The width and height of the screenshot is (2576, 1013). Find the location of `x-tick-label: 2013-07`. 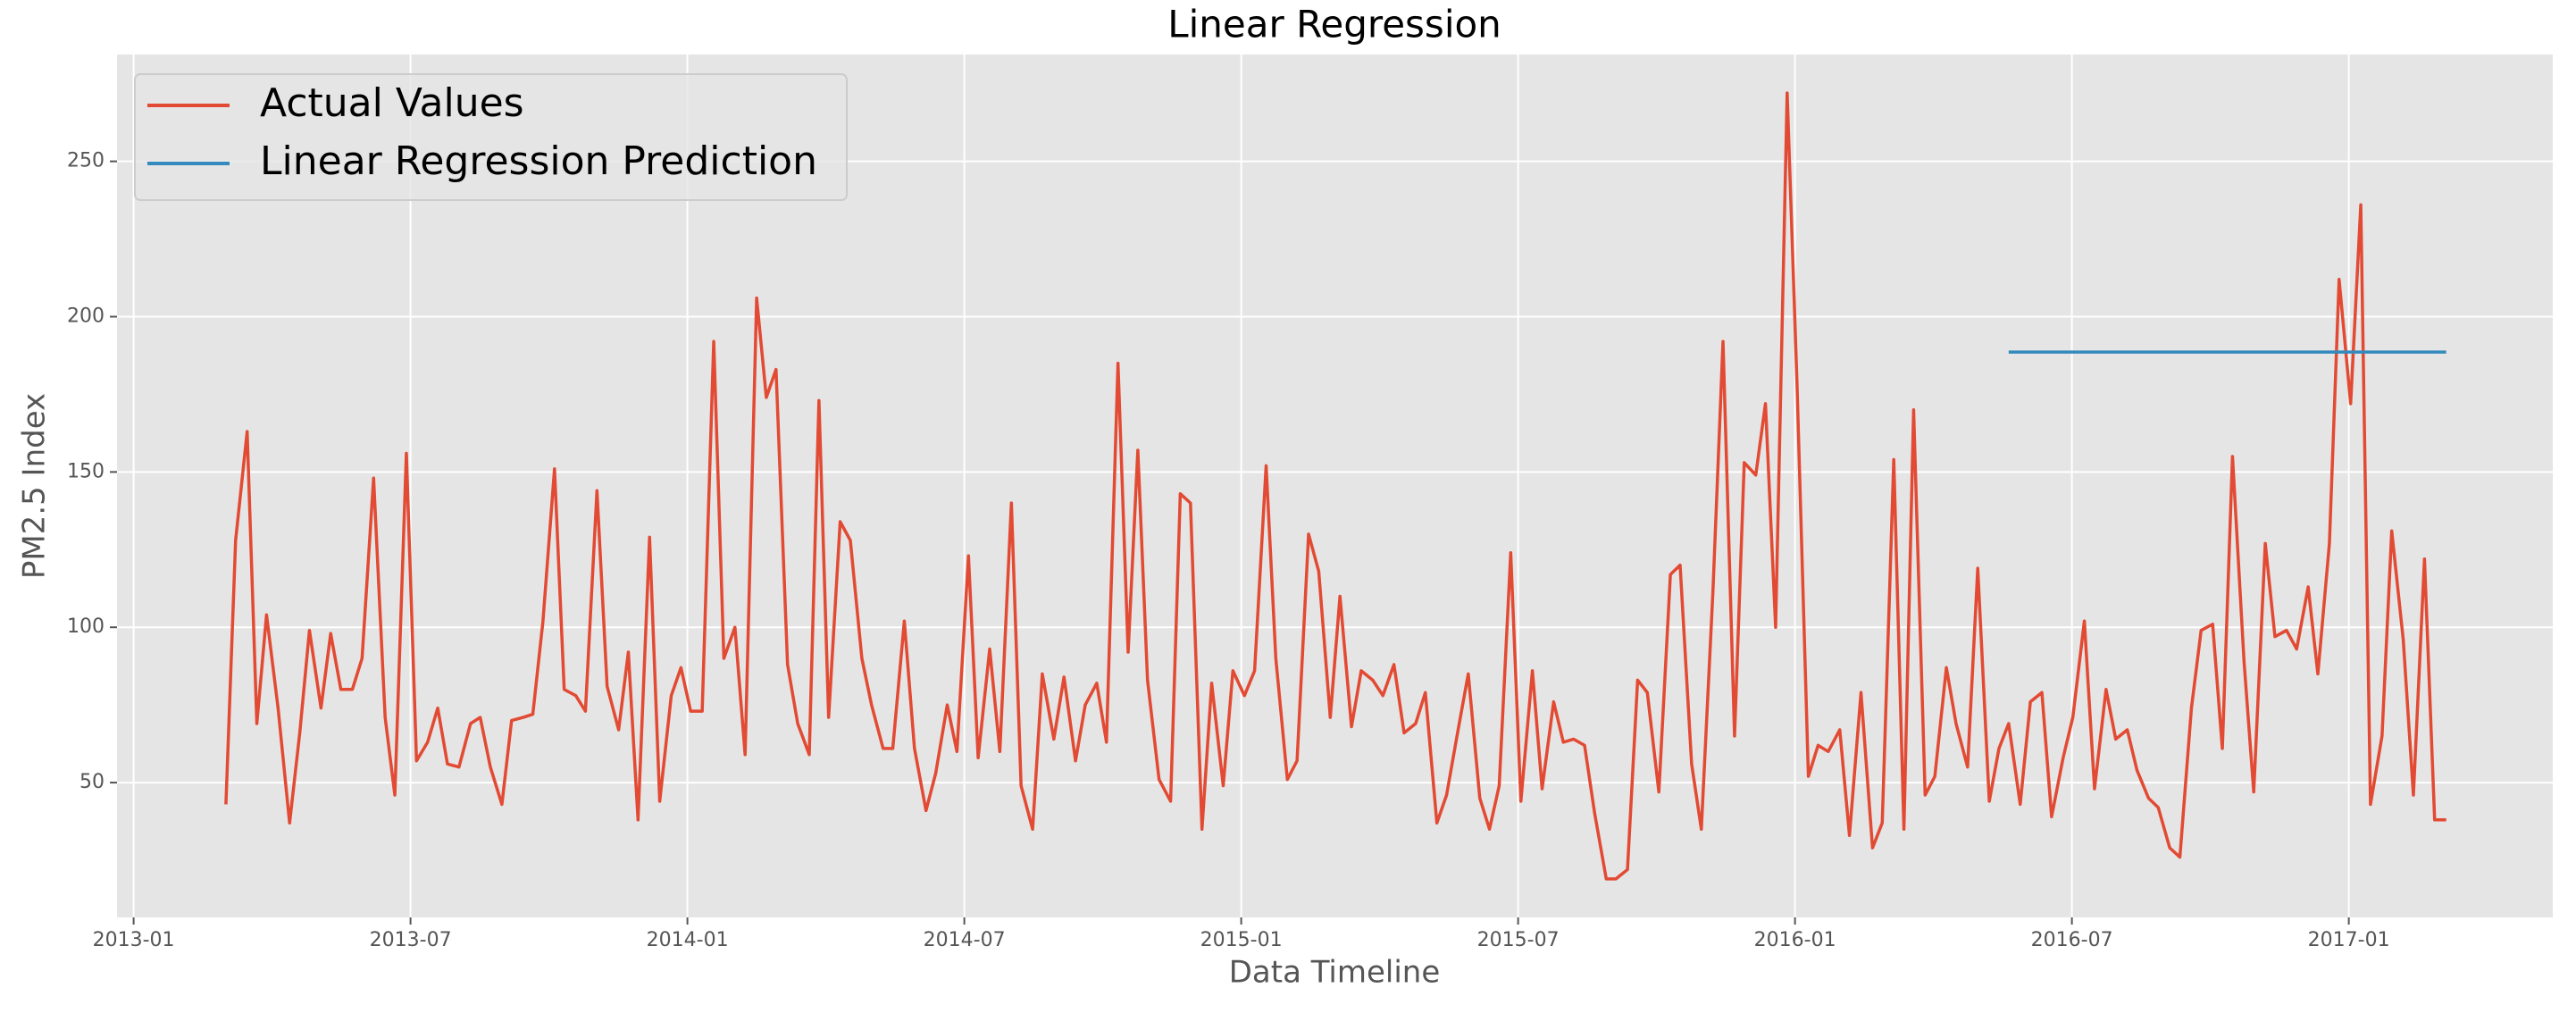

x-tick-label: 2013-07 is located at coordinates (411, 940).